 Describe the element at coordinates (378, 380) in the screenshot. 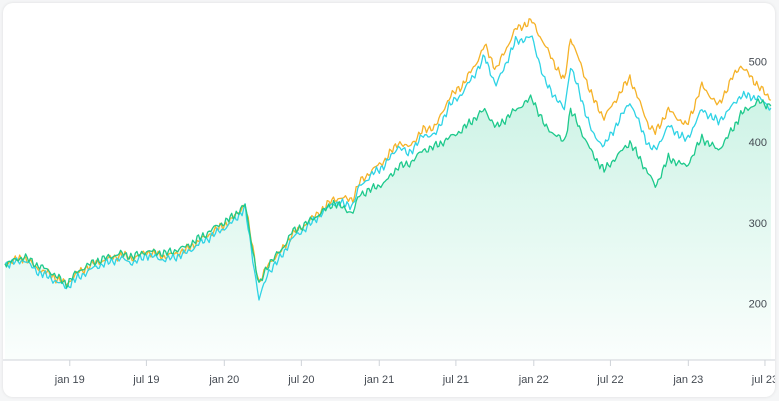

I see `x-tick-label: jan 21` at that location.